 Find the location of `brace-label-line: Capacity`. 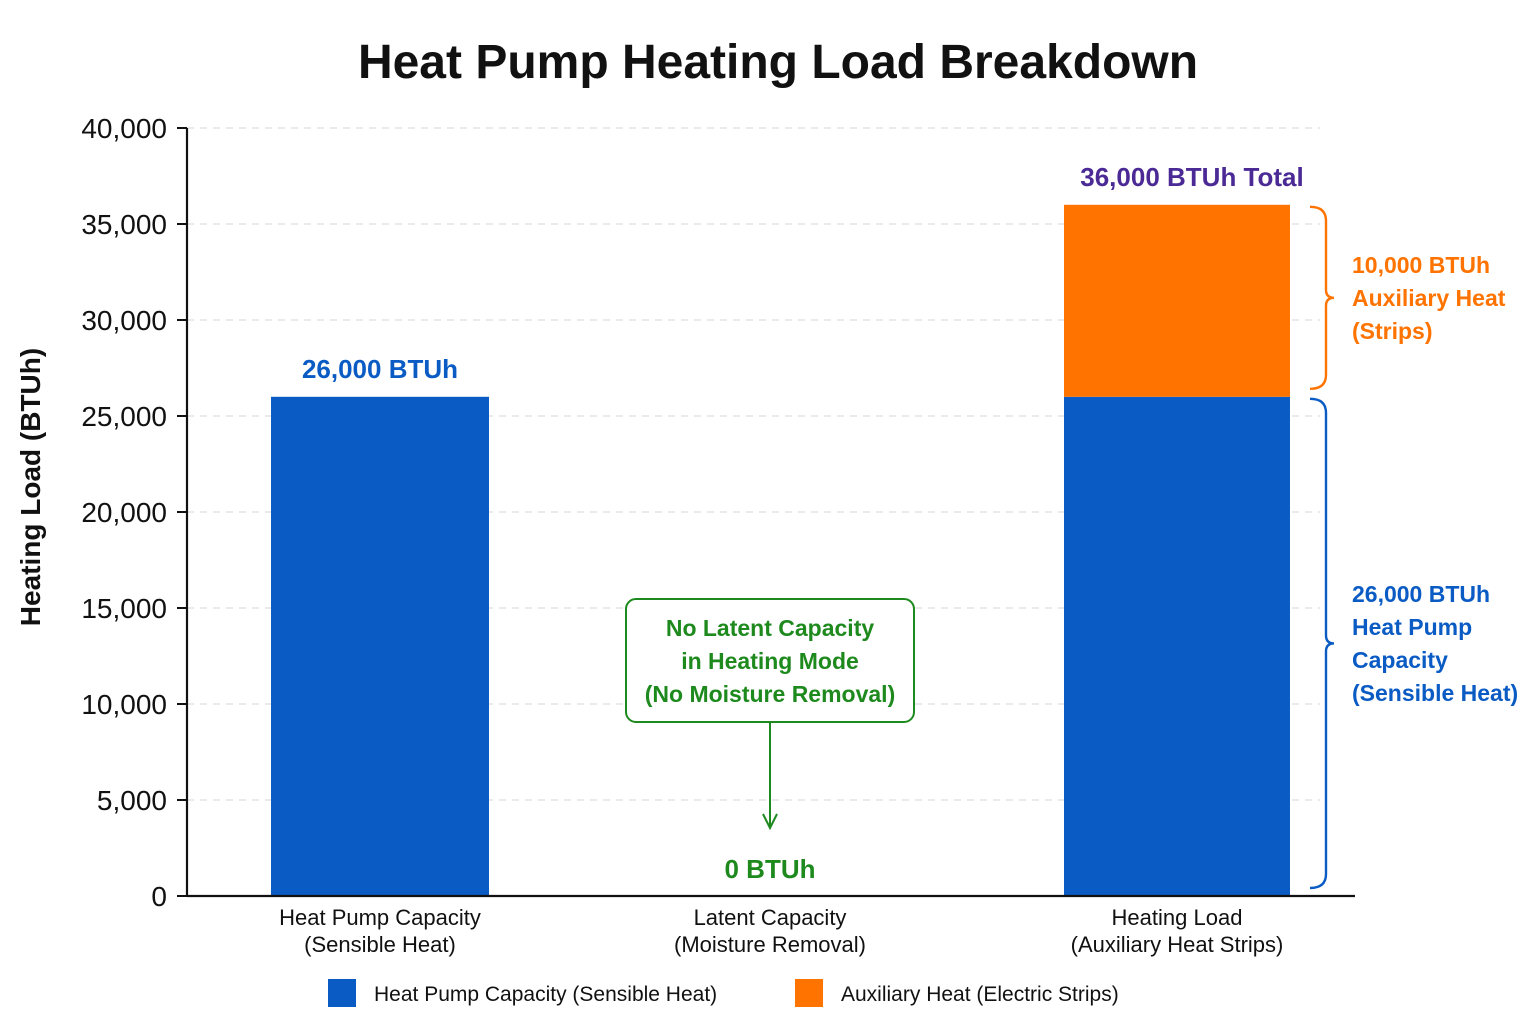

brace-label-line: Capacity is located at coordinates (1400, 660).